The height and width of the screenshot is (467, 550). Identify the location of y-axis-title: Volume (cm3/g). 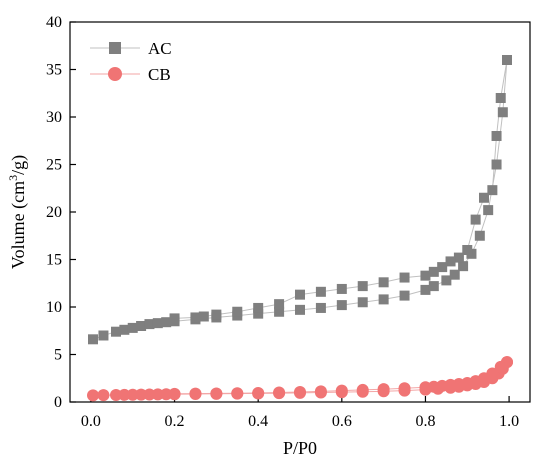
(17, 212).